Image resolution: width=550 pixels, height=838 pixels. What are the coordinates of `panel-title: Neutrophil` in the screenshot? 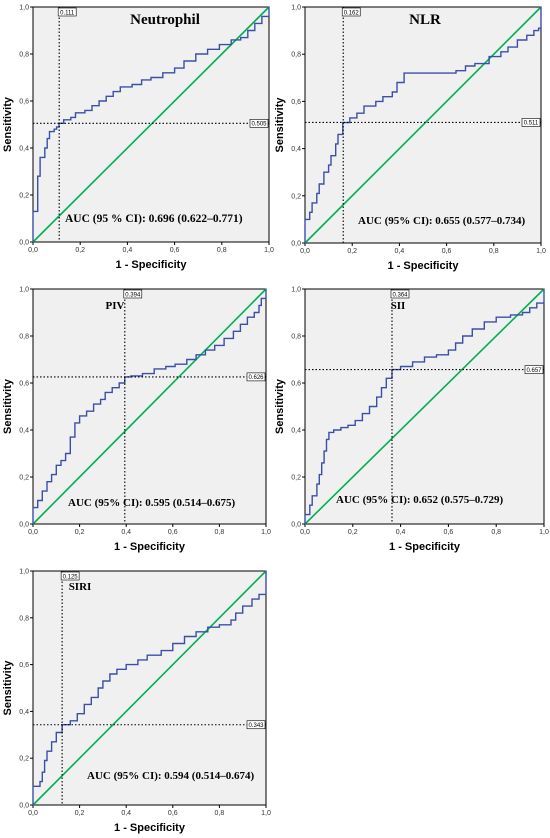 It's located at (165, 20).